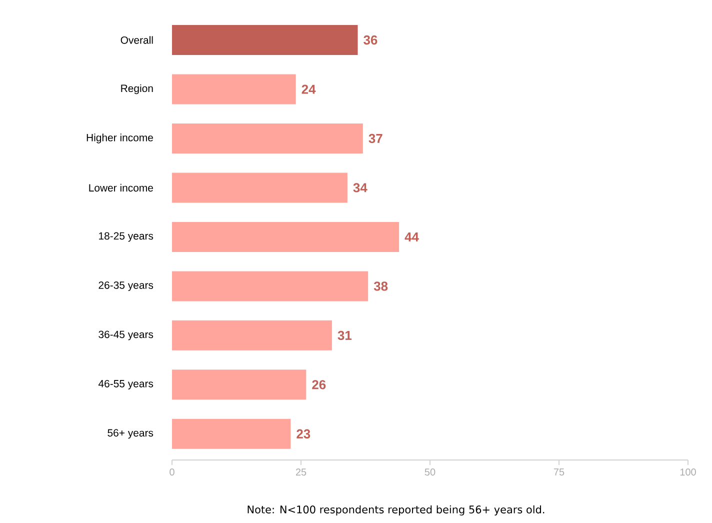 This screenshot has height=523, width=712. I want to click on data-label: 38, so click(381, 286).